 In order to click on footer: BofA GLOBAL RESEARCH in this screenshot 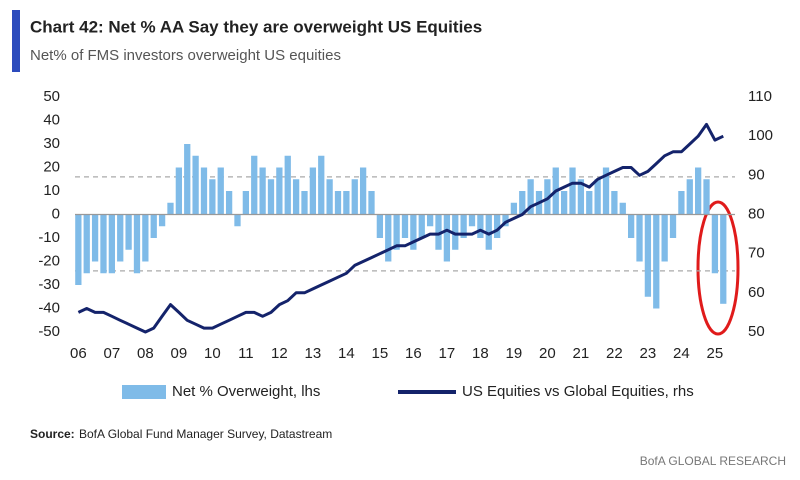, I will do `click(713, 461)`.